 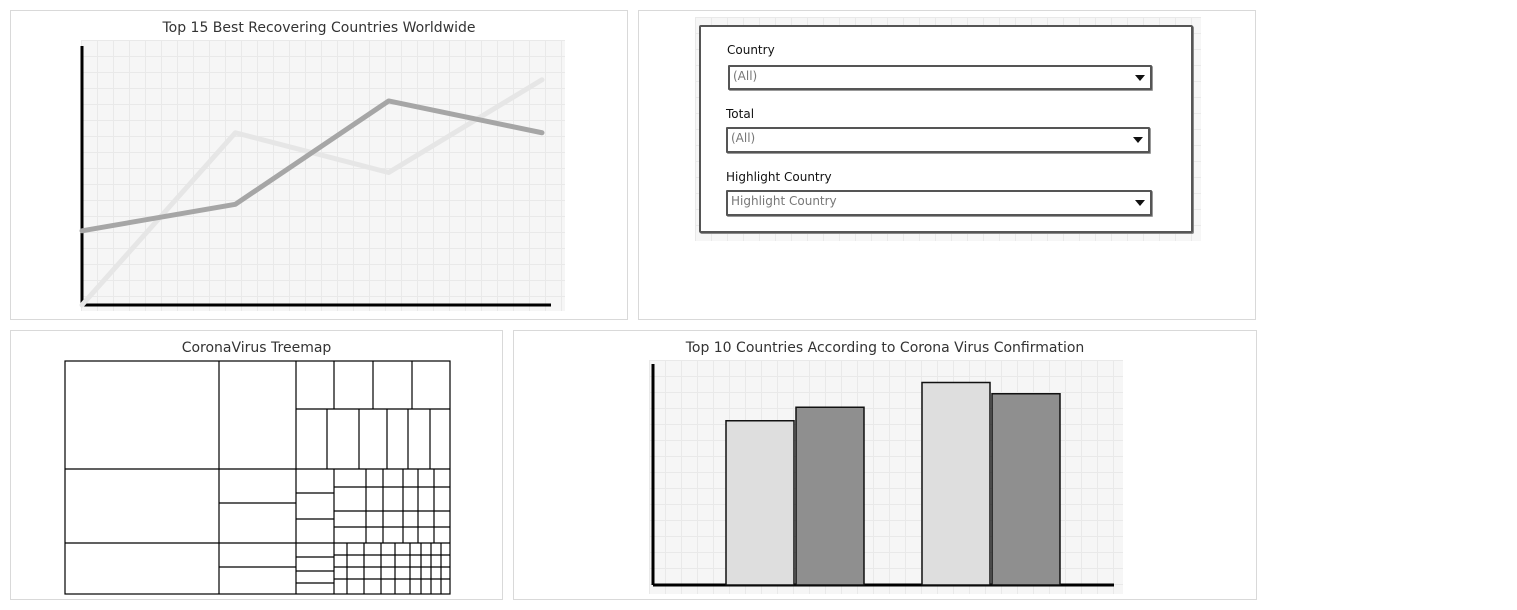 What do you see at coordinates (743, 138) in the screenshot?
I see `total-select-value: (All)` at bounding box center [743, 138].